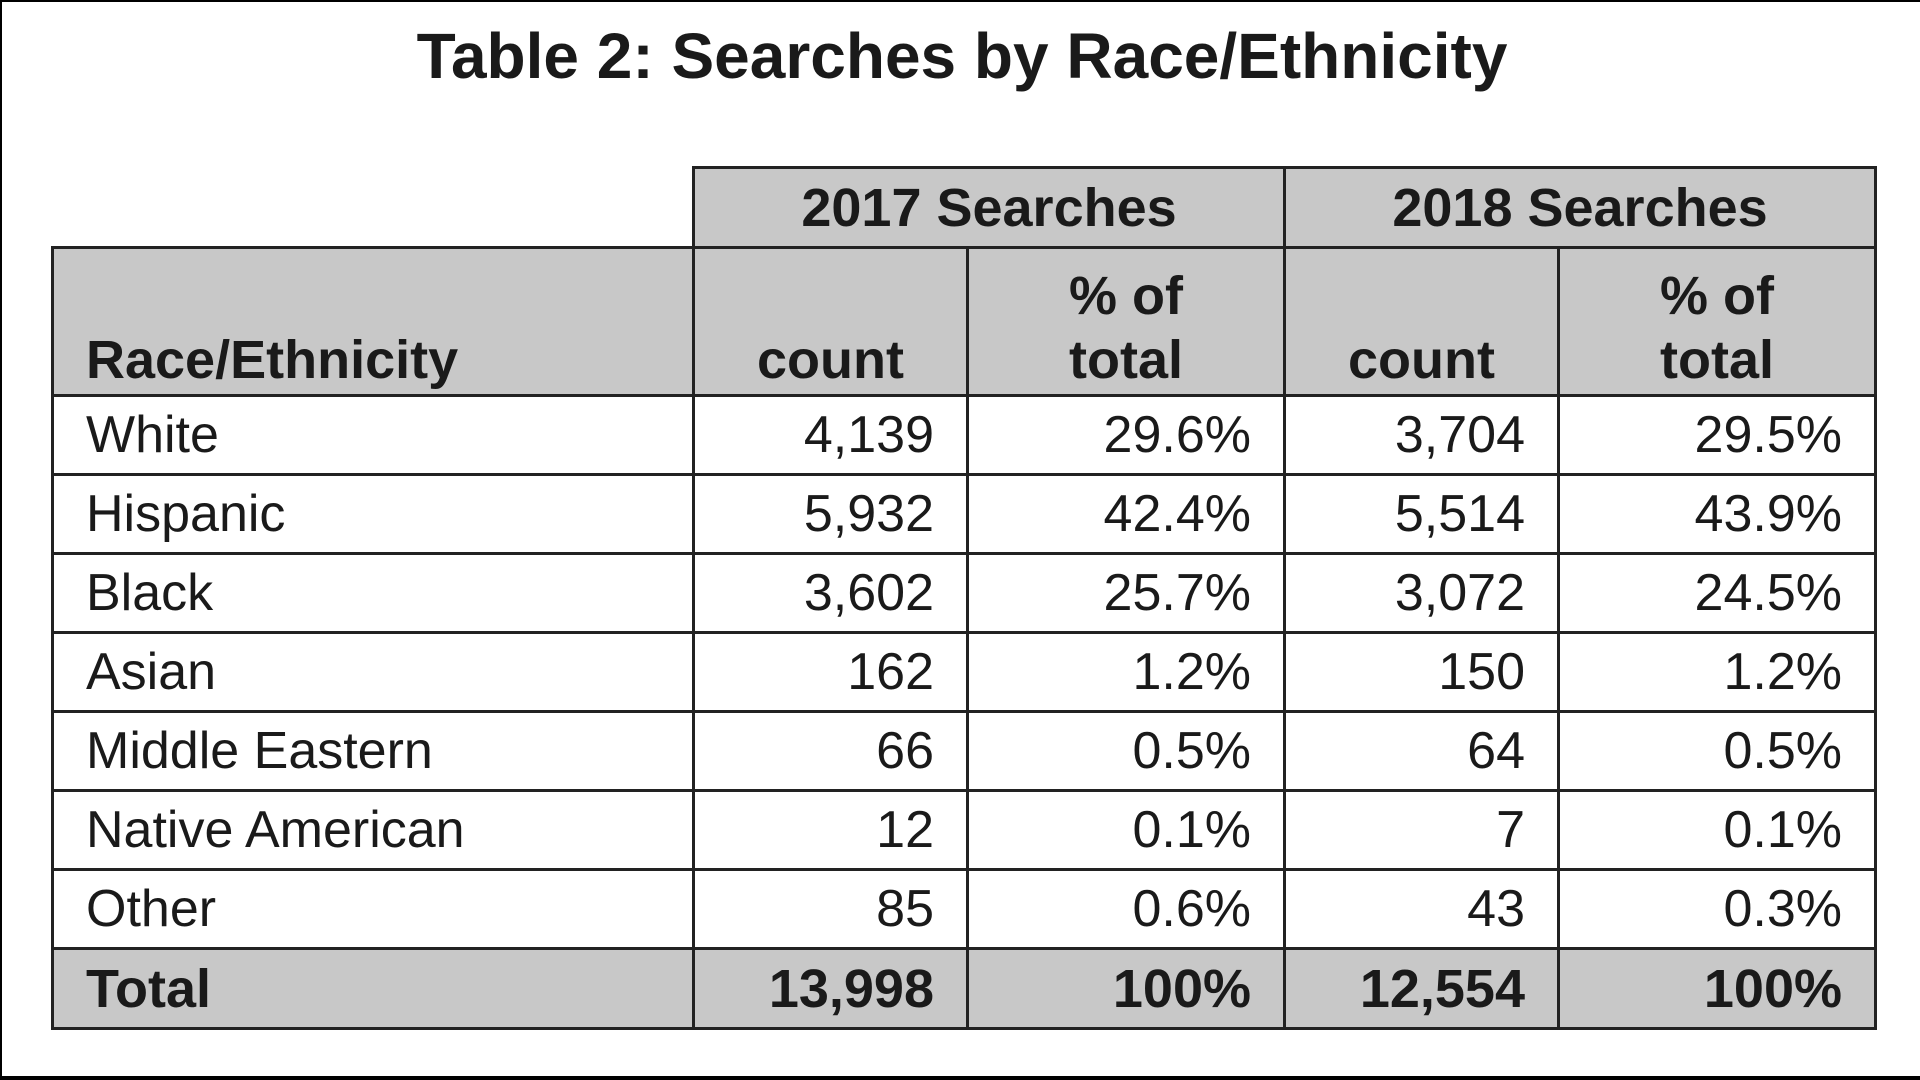  Describe the element at coordinates (1421, 435) in the screenshot. I see `count-2018-cell: 3,704` at that location.